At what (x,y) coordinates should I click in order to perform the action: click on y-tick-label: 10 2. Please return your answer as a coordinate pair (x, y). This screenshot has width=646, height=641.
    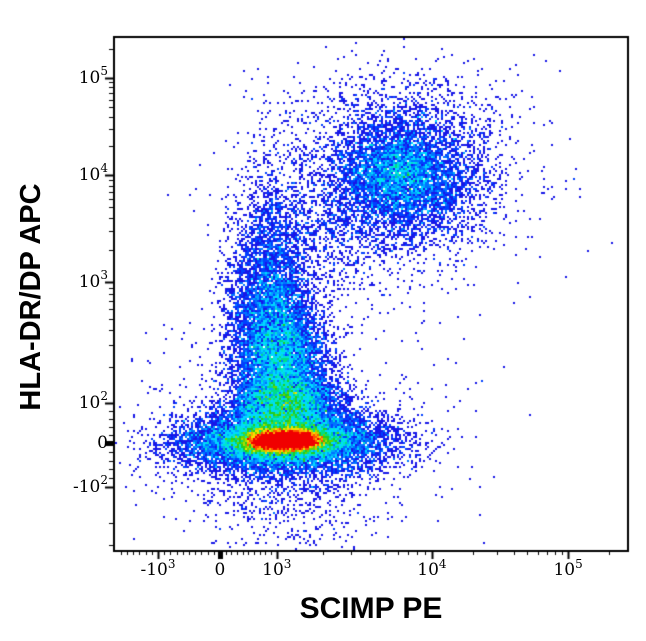
    Looking at the image, I should click on (93, 401).